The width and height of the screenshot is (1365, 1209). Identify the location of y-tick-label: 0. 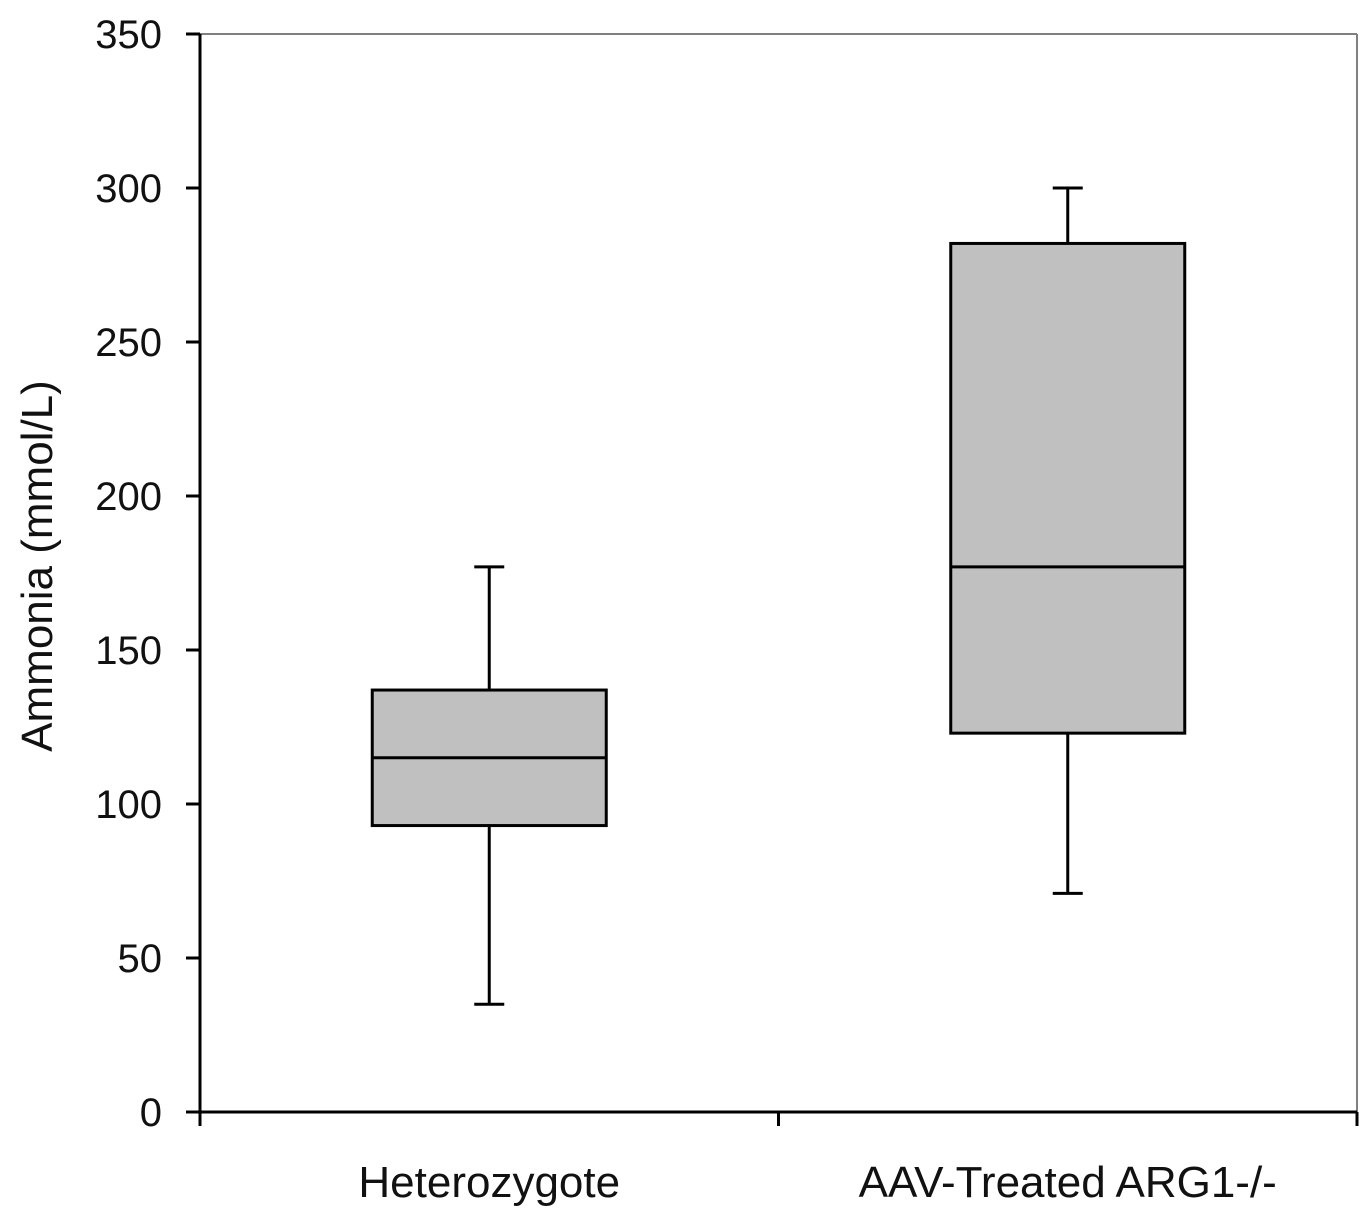
(151, 1113).